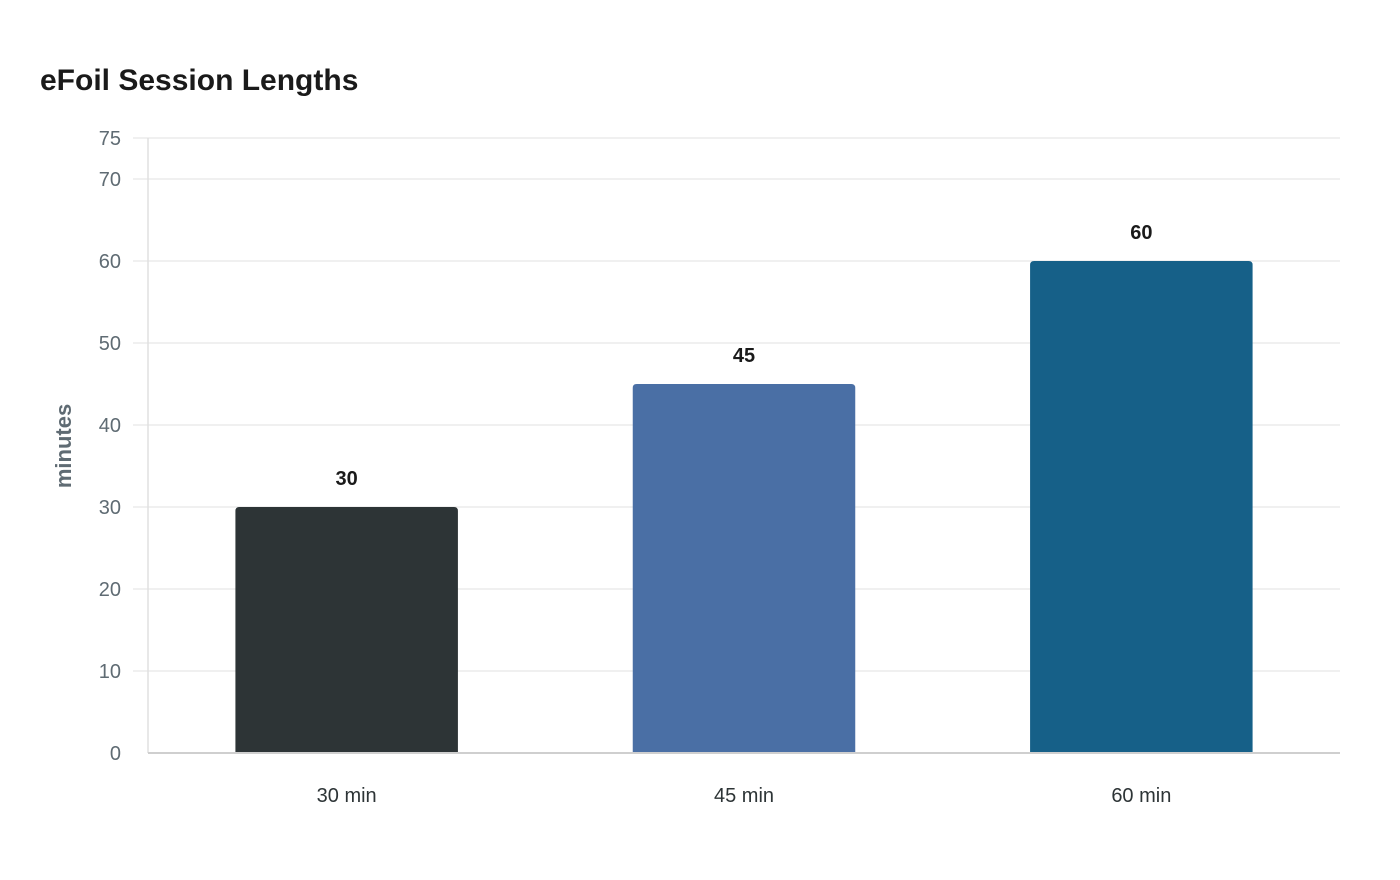 Image resolution: width=1400 pixels, height=880 pixels. What do you see at coordinates (744, 356) in the screenshot?
I see `data-label: 45` at bounding box center [744, 356].